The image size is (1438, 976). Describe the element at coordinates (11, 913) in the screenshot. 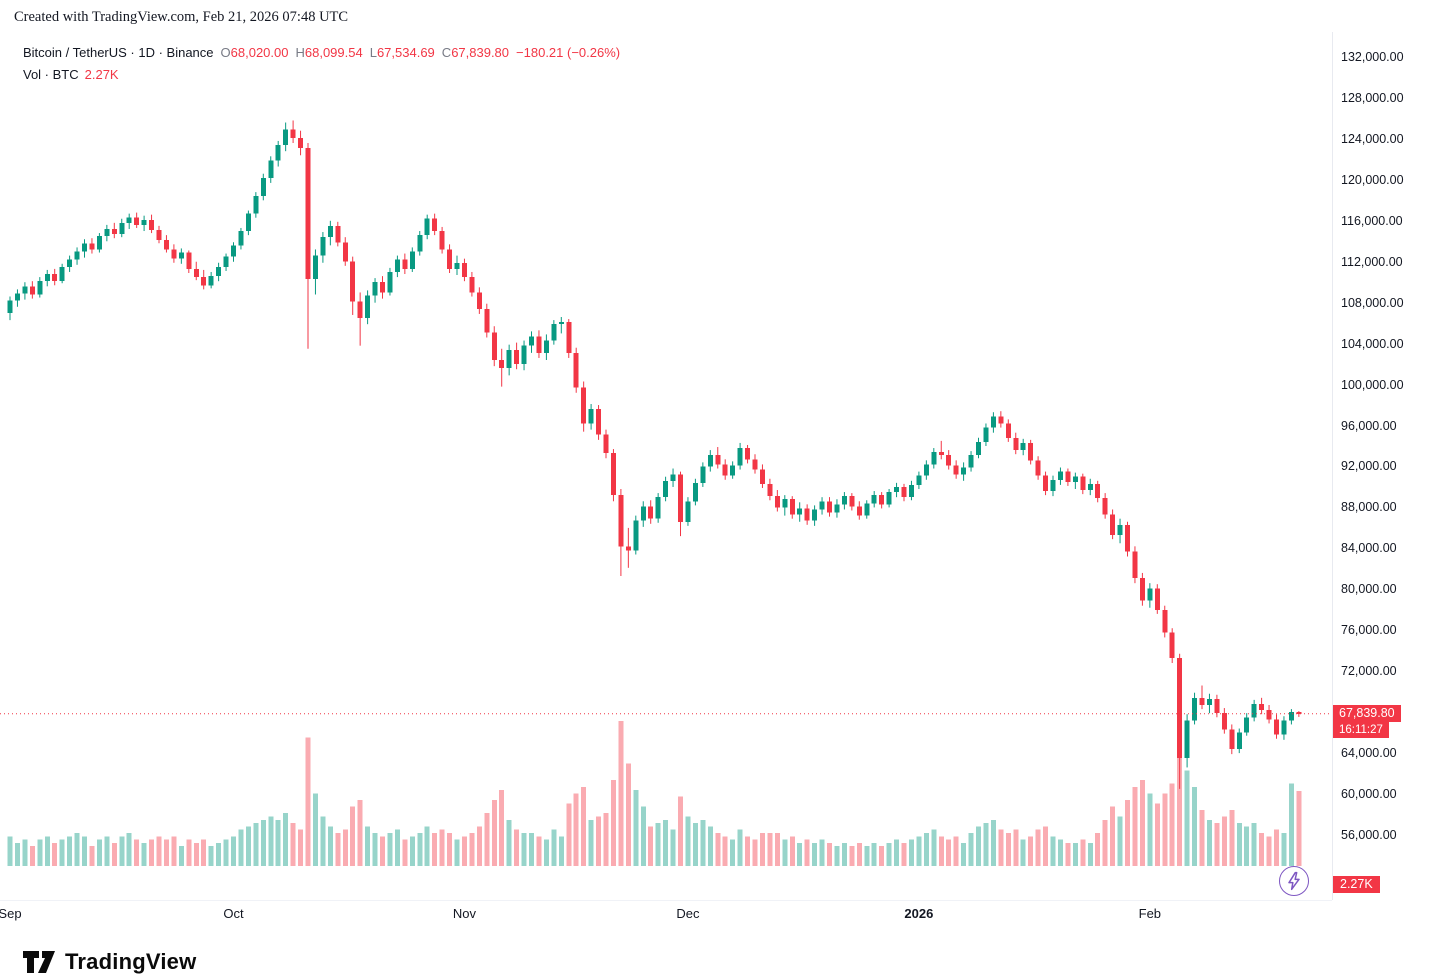

I see `time-axis-label: Sep` at that location.